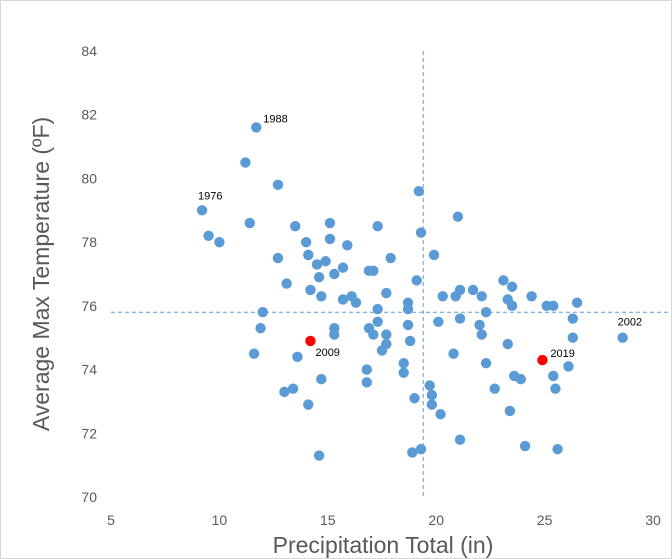 The image size is (672, 559). Describe the element at coordinates (545, 520) in the screenshot. I see `x-tick-label: 25` at that location.